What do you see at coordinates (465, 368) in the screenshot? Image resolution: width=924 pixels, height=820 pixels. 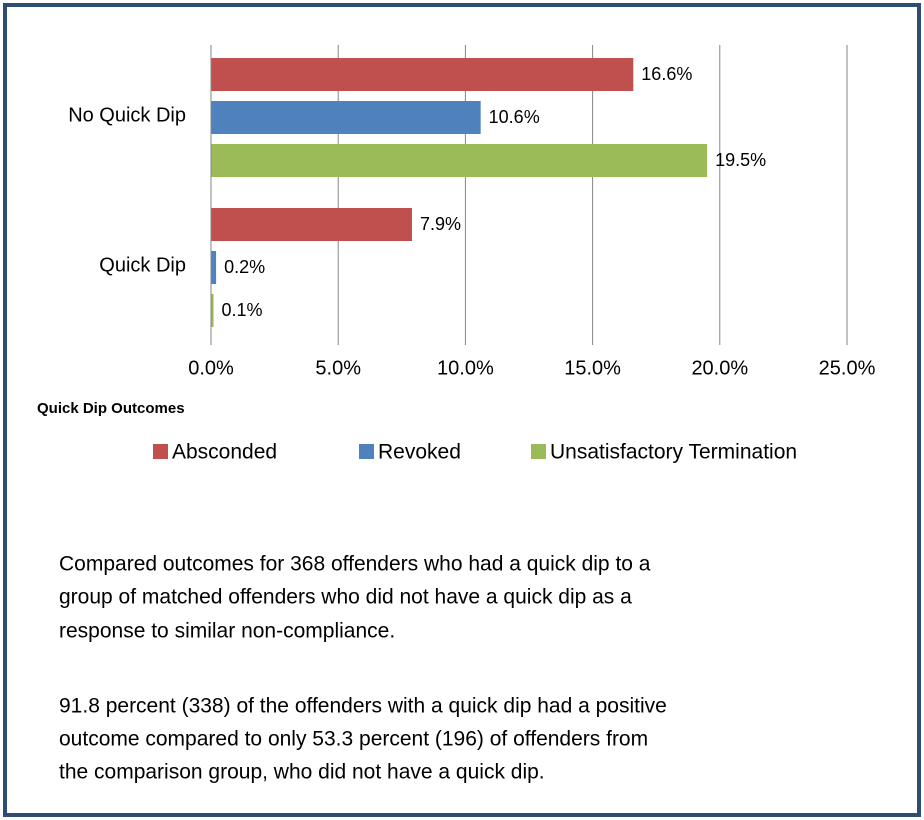 I see `x-tick-label: 10.0%` at bounding box center [465, 368].